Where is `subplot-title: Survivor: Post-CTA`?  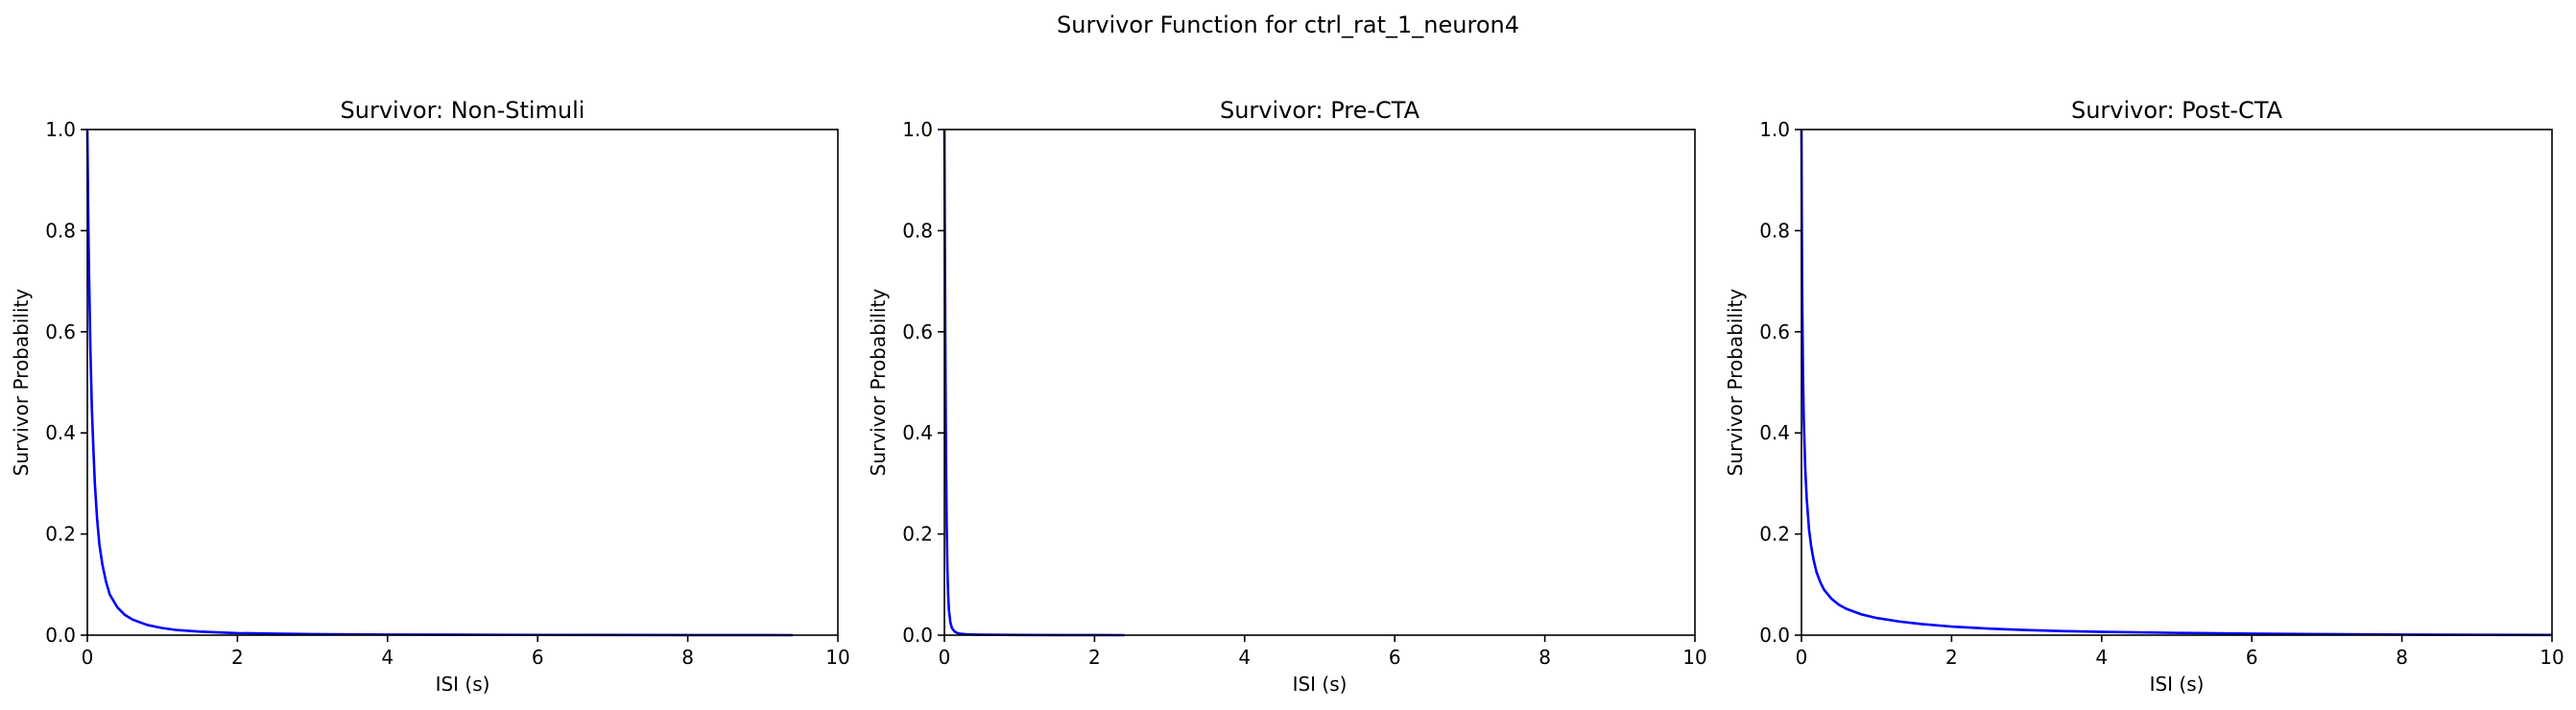
subplot-title: Survivor: Post-CTA is located at coordinates (2177, 110).